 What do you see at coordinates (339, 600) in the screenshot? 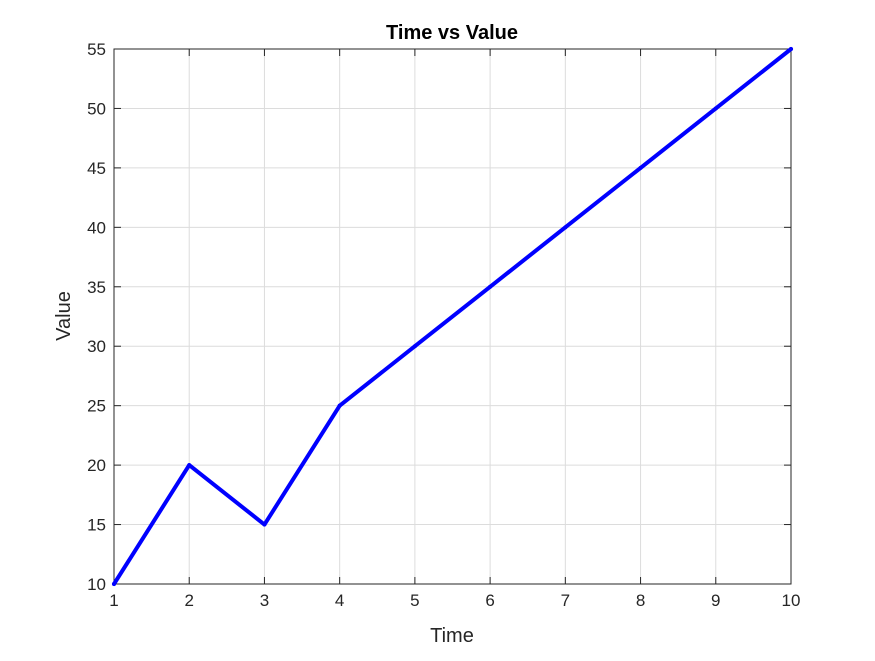
I see `x-tick-label: 4` at bounding box center [339, 600].